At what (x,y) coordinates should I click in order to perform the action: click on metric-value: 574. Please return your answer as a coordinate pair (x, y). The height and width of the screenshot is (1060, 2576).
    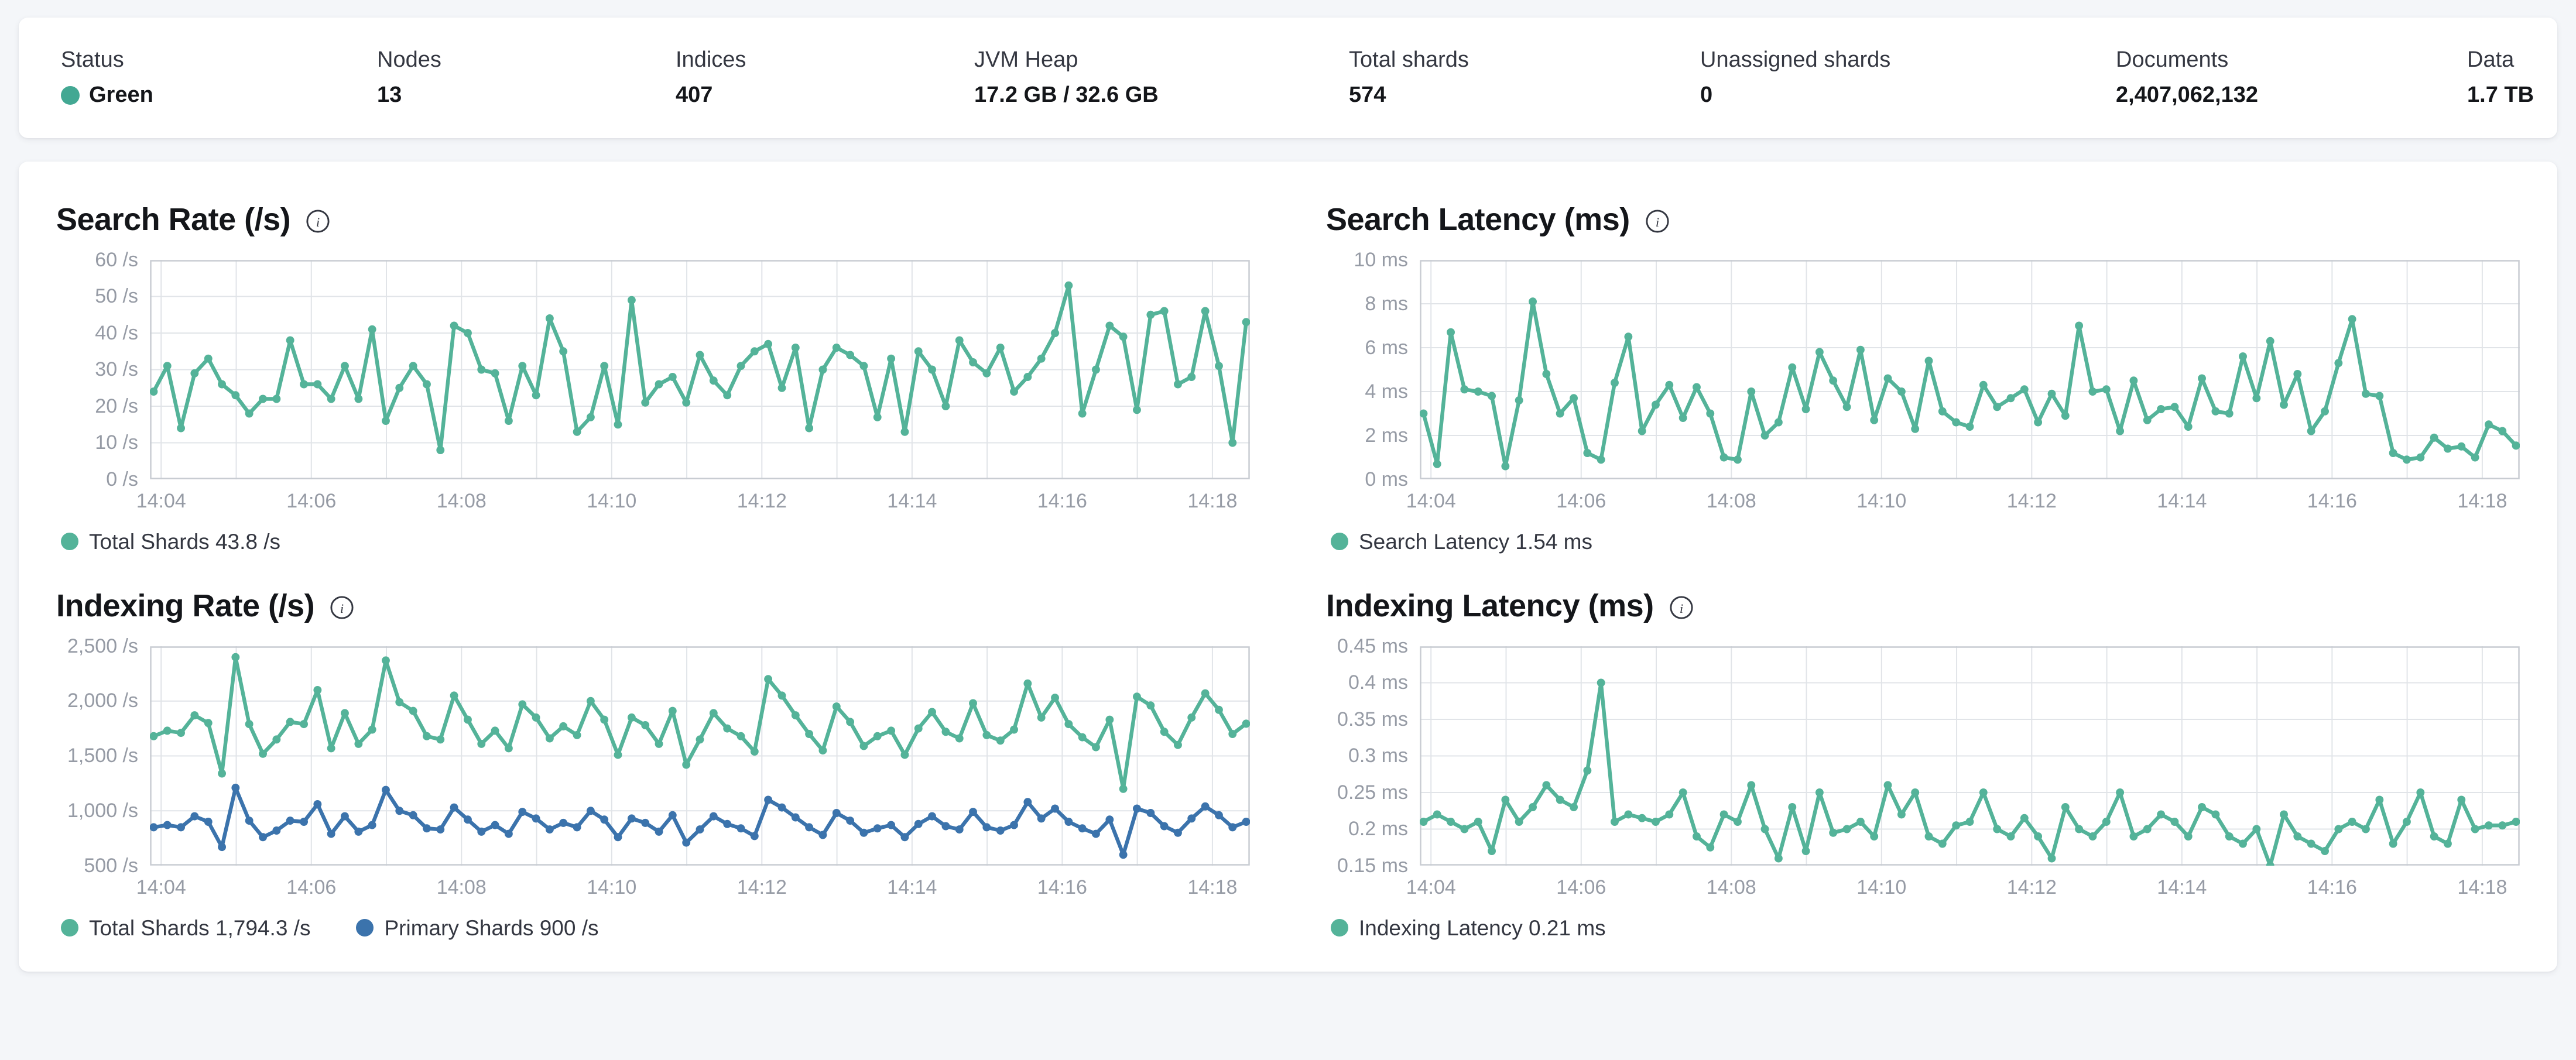
    Looking at the image, I should click on (1367, 94).